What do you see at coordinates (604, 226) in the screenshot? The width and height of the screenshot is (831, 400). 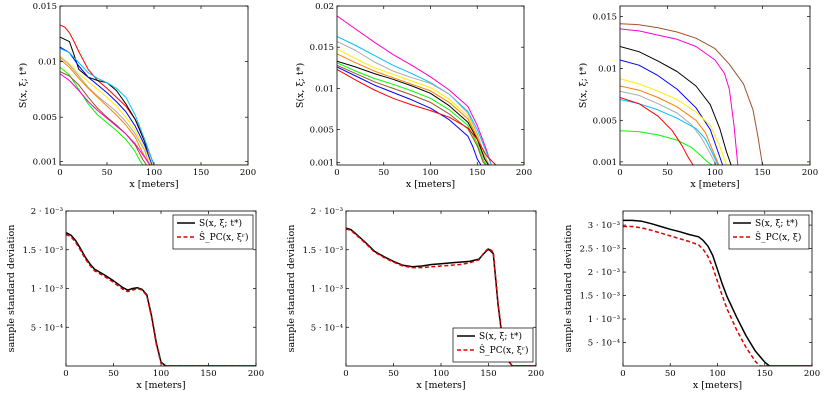 I see `y-tick-label: 3 · 10⁻³` at bounding box center [604, 226].